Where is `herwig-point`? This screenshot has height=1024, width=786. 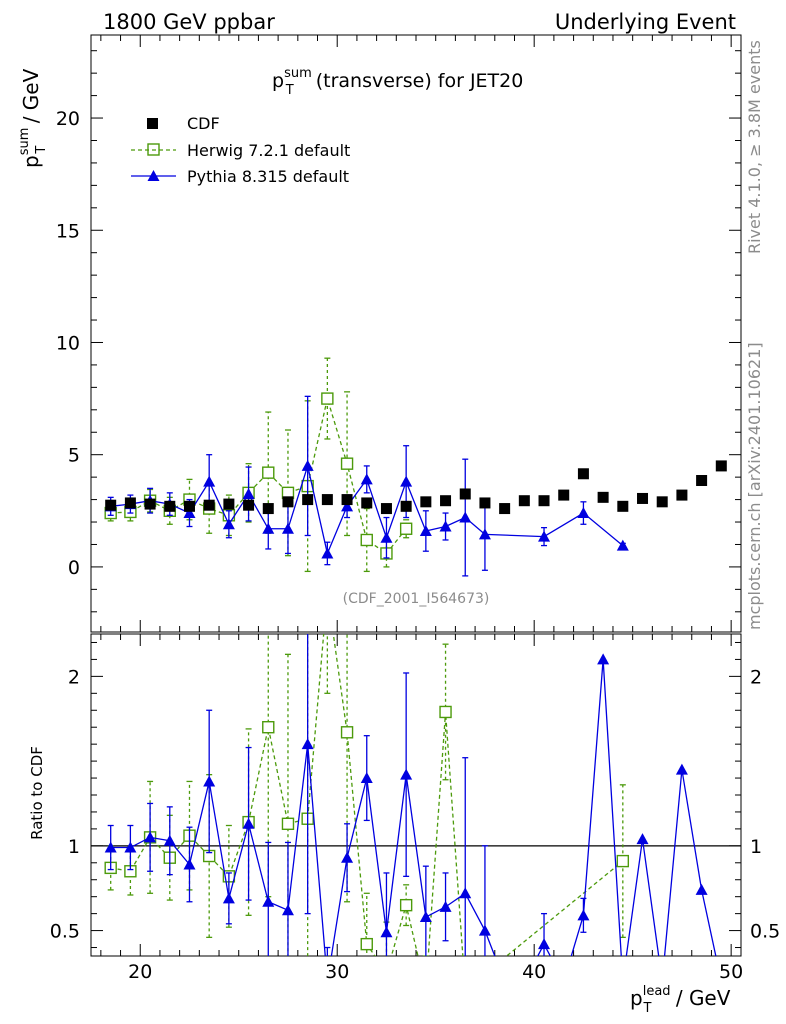
herwig-point is located at coordinates (268, 472).